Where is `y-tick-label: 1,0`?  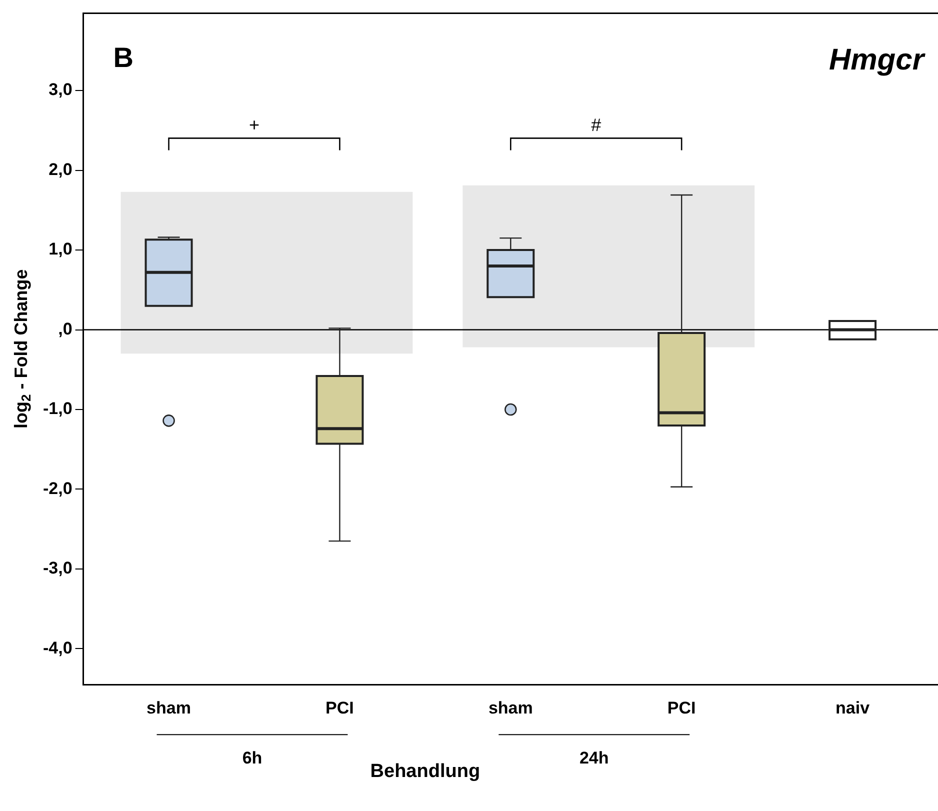
y-tick-label: 1,0 is located at coordinates (60, 249).